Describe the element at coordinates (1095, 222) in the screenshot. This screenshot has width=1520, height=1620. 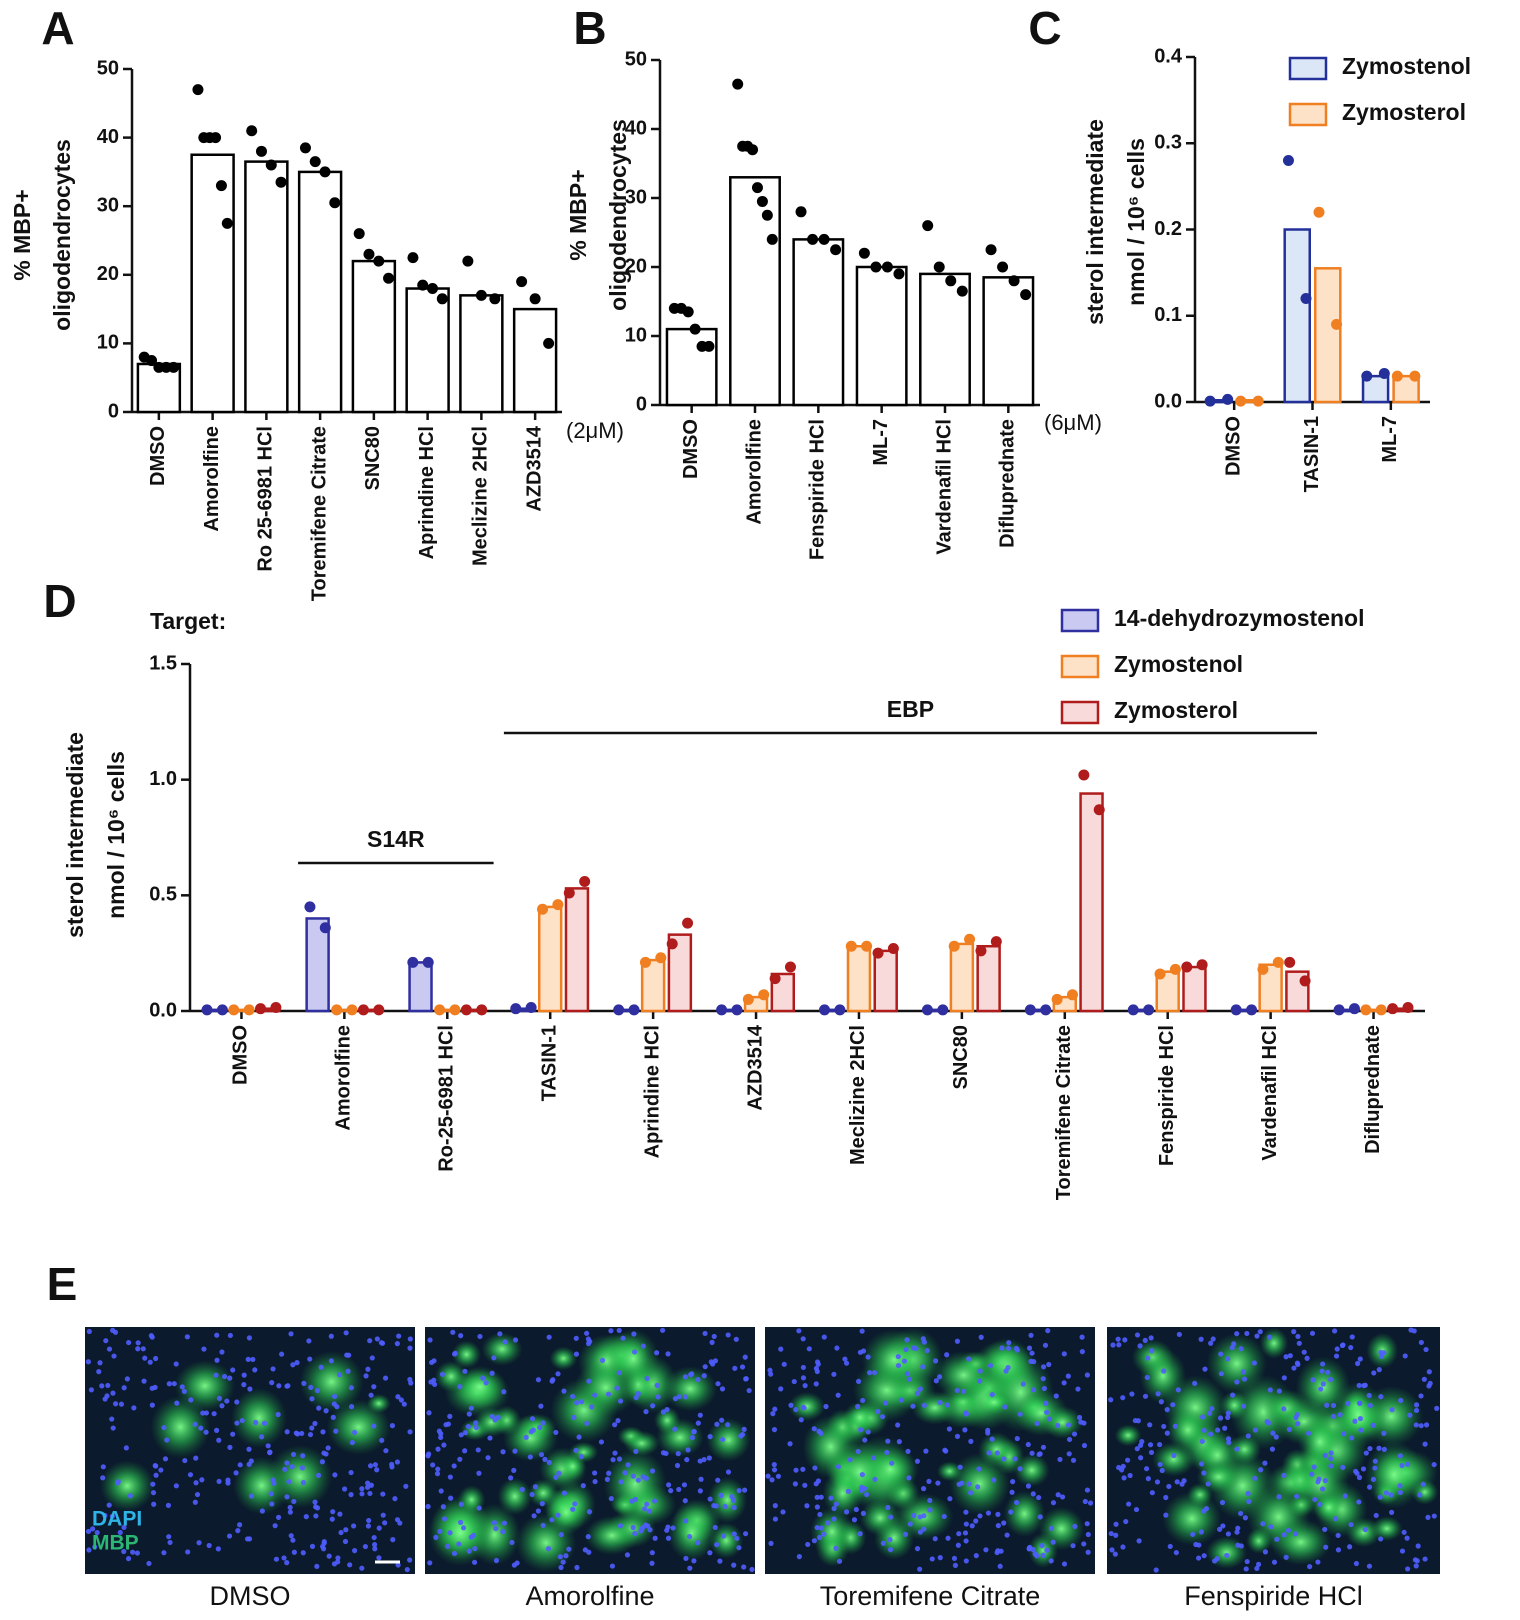
I see `y-axis-label: sterol intermediate` at that location.